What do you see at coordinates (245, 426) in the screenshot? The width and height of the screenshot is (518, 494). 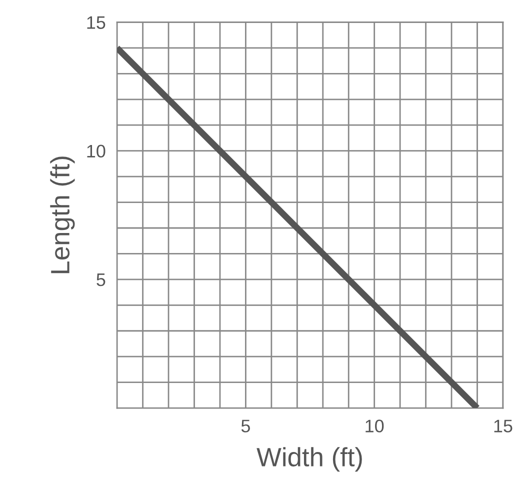 I see `x-tick-label: 5` at bounding box center [245, 426].